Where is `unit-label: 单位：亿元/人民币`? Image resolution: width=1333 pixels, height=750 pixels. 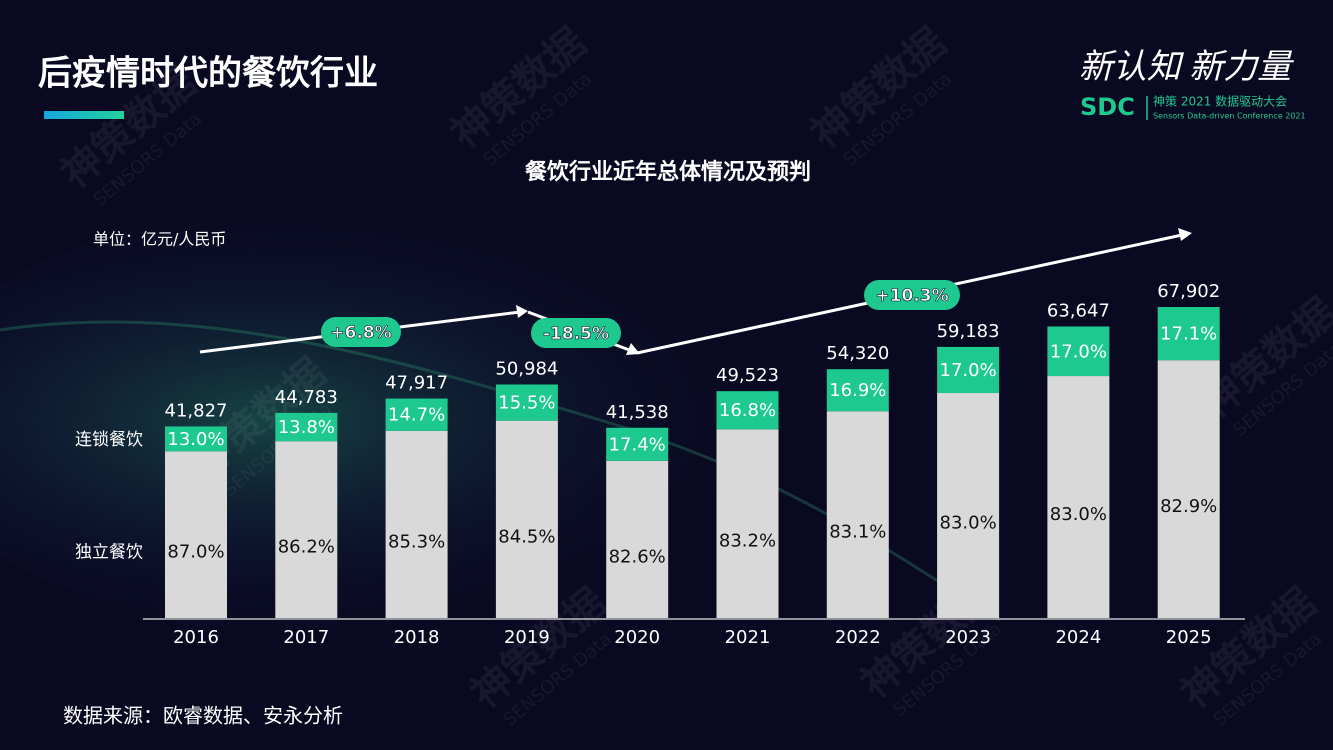 unit-label: 单位：亿元/人民币 is located at coordinates (159, 239).